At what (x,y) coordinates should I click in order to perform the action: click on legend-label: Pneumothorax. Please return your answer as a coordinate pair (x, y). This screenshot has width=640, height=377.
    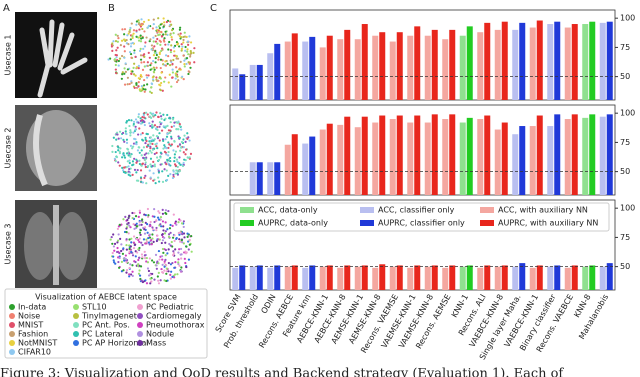
    Looking at the image, I should click on (175, 325).